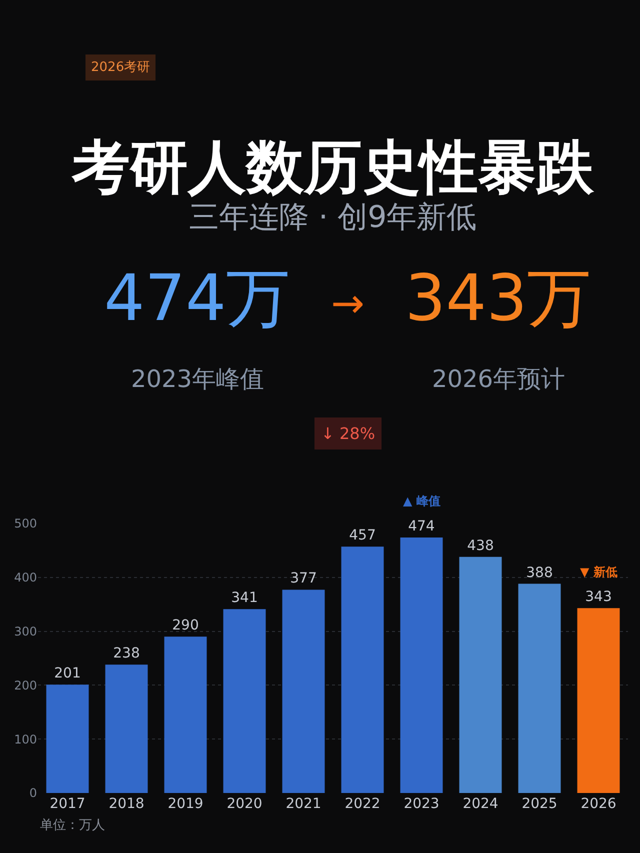 This screenshot has width=640, height=853. What do you see at coordinates (185, 626) in the screenshot?
I see `data-label: 290` at bounding box center [185, 626].